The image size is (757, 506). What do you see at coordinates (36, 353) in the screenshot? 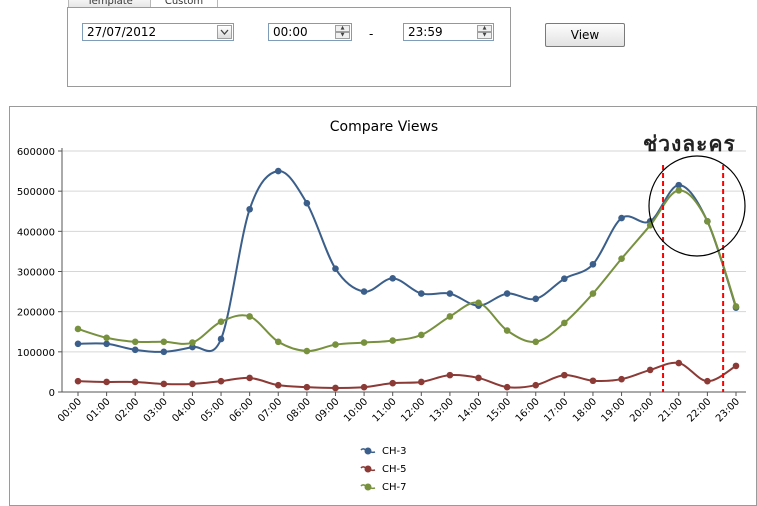
I see `y-tick-label: 100000` at bounding box center [36, 353].